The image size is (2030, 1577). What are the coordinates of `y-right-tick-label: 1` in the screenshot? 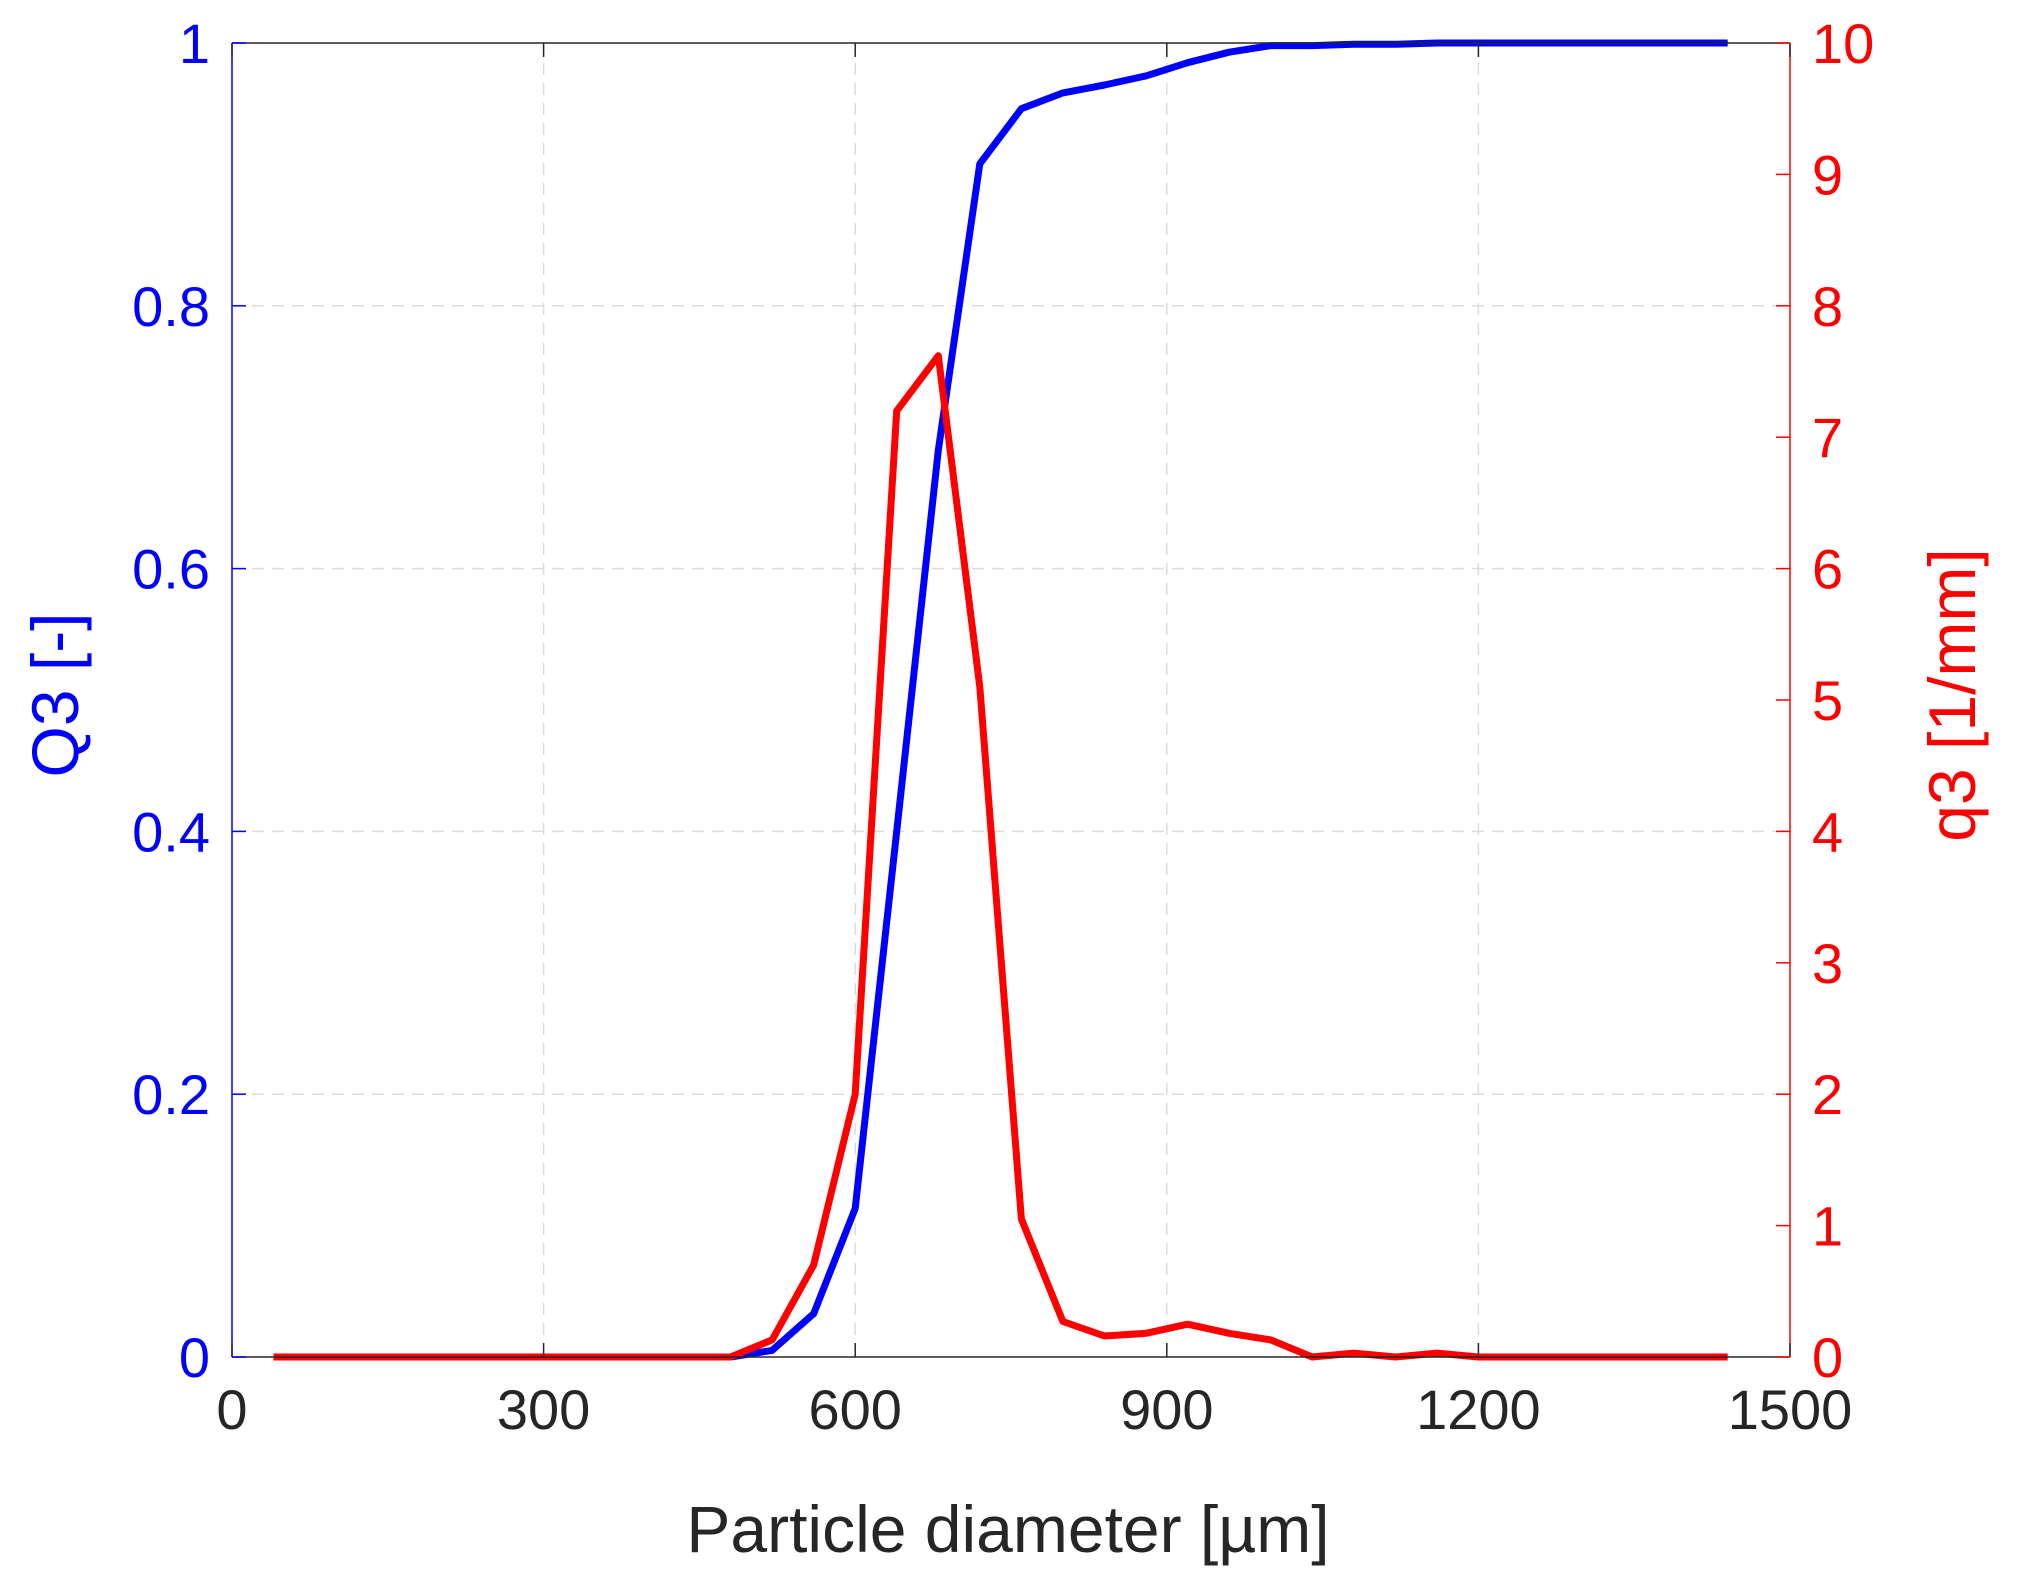 It's located at (1827, 1226).